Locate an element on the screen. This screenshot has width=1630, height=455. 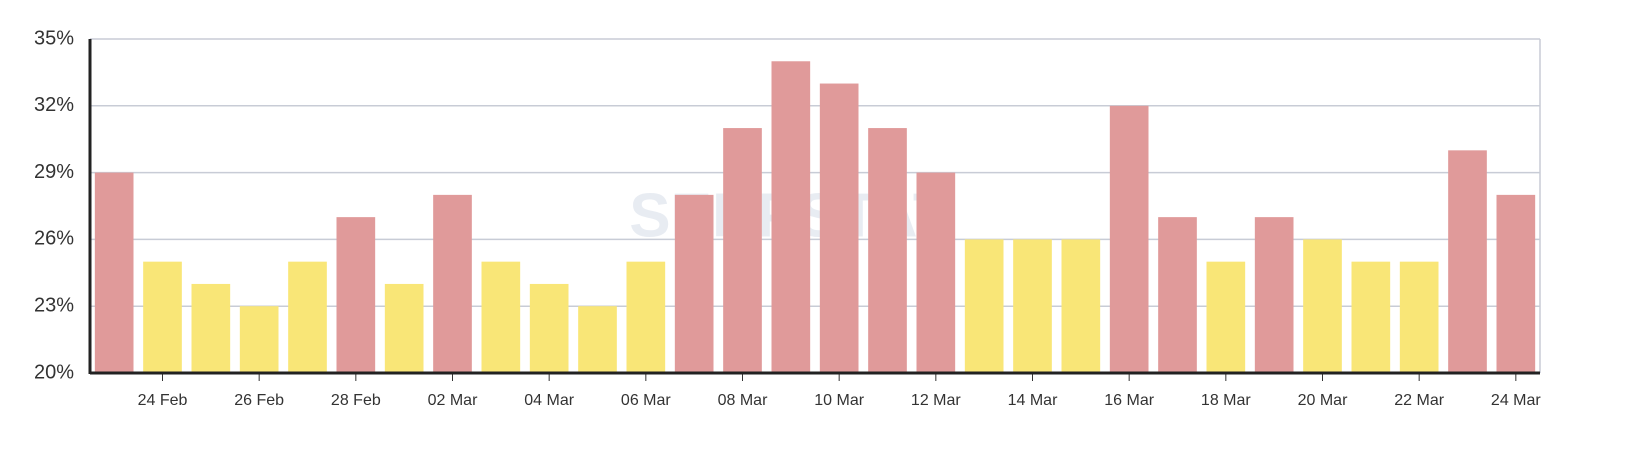
x-tick-label: 28 Feb is located at coordinates (356, 400).